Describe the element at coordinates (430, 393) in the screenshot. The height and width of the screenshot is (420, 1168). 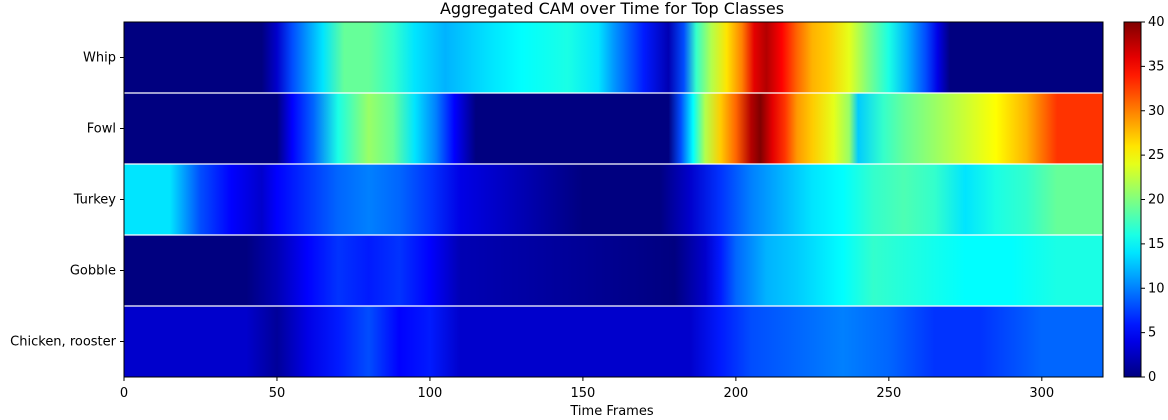
I see `x-tick-label: 100` at that location.